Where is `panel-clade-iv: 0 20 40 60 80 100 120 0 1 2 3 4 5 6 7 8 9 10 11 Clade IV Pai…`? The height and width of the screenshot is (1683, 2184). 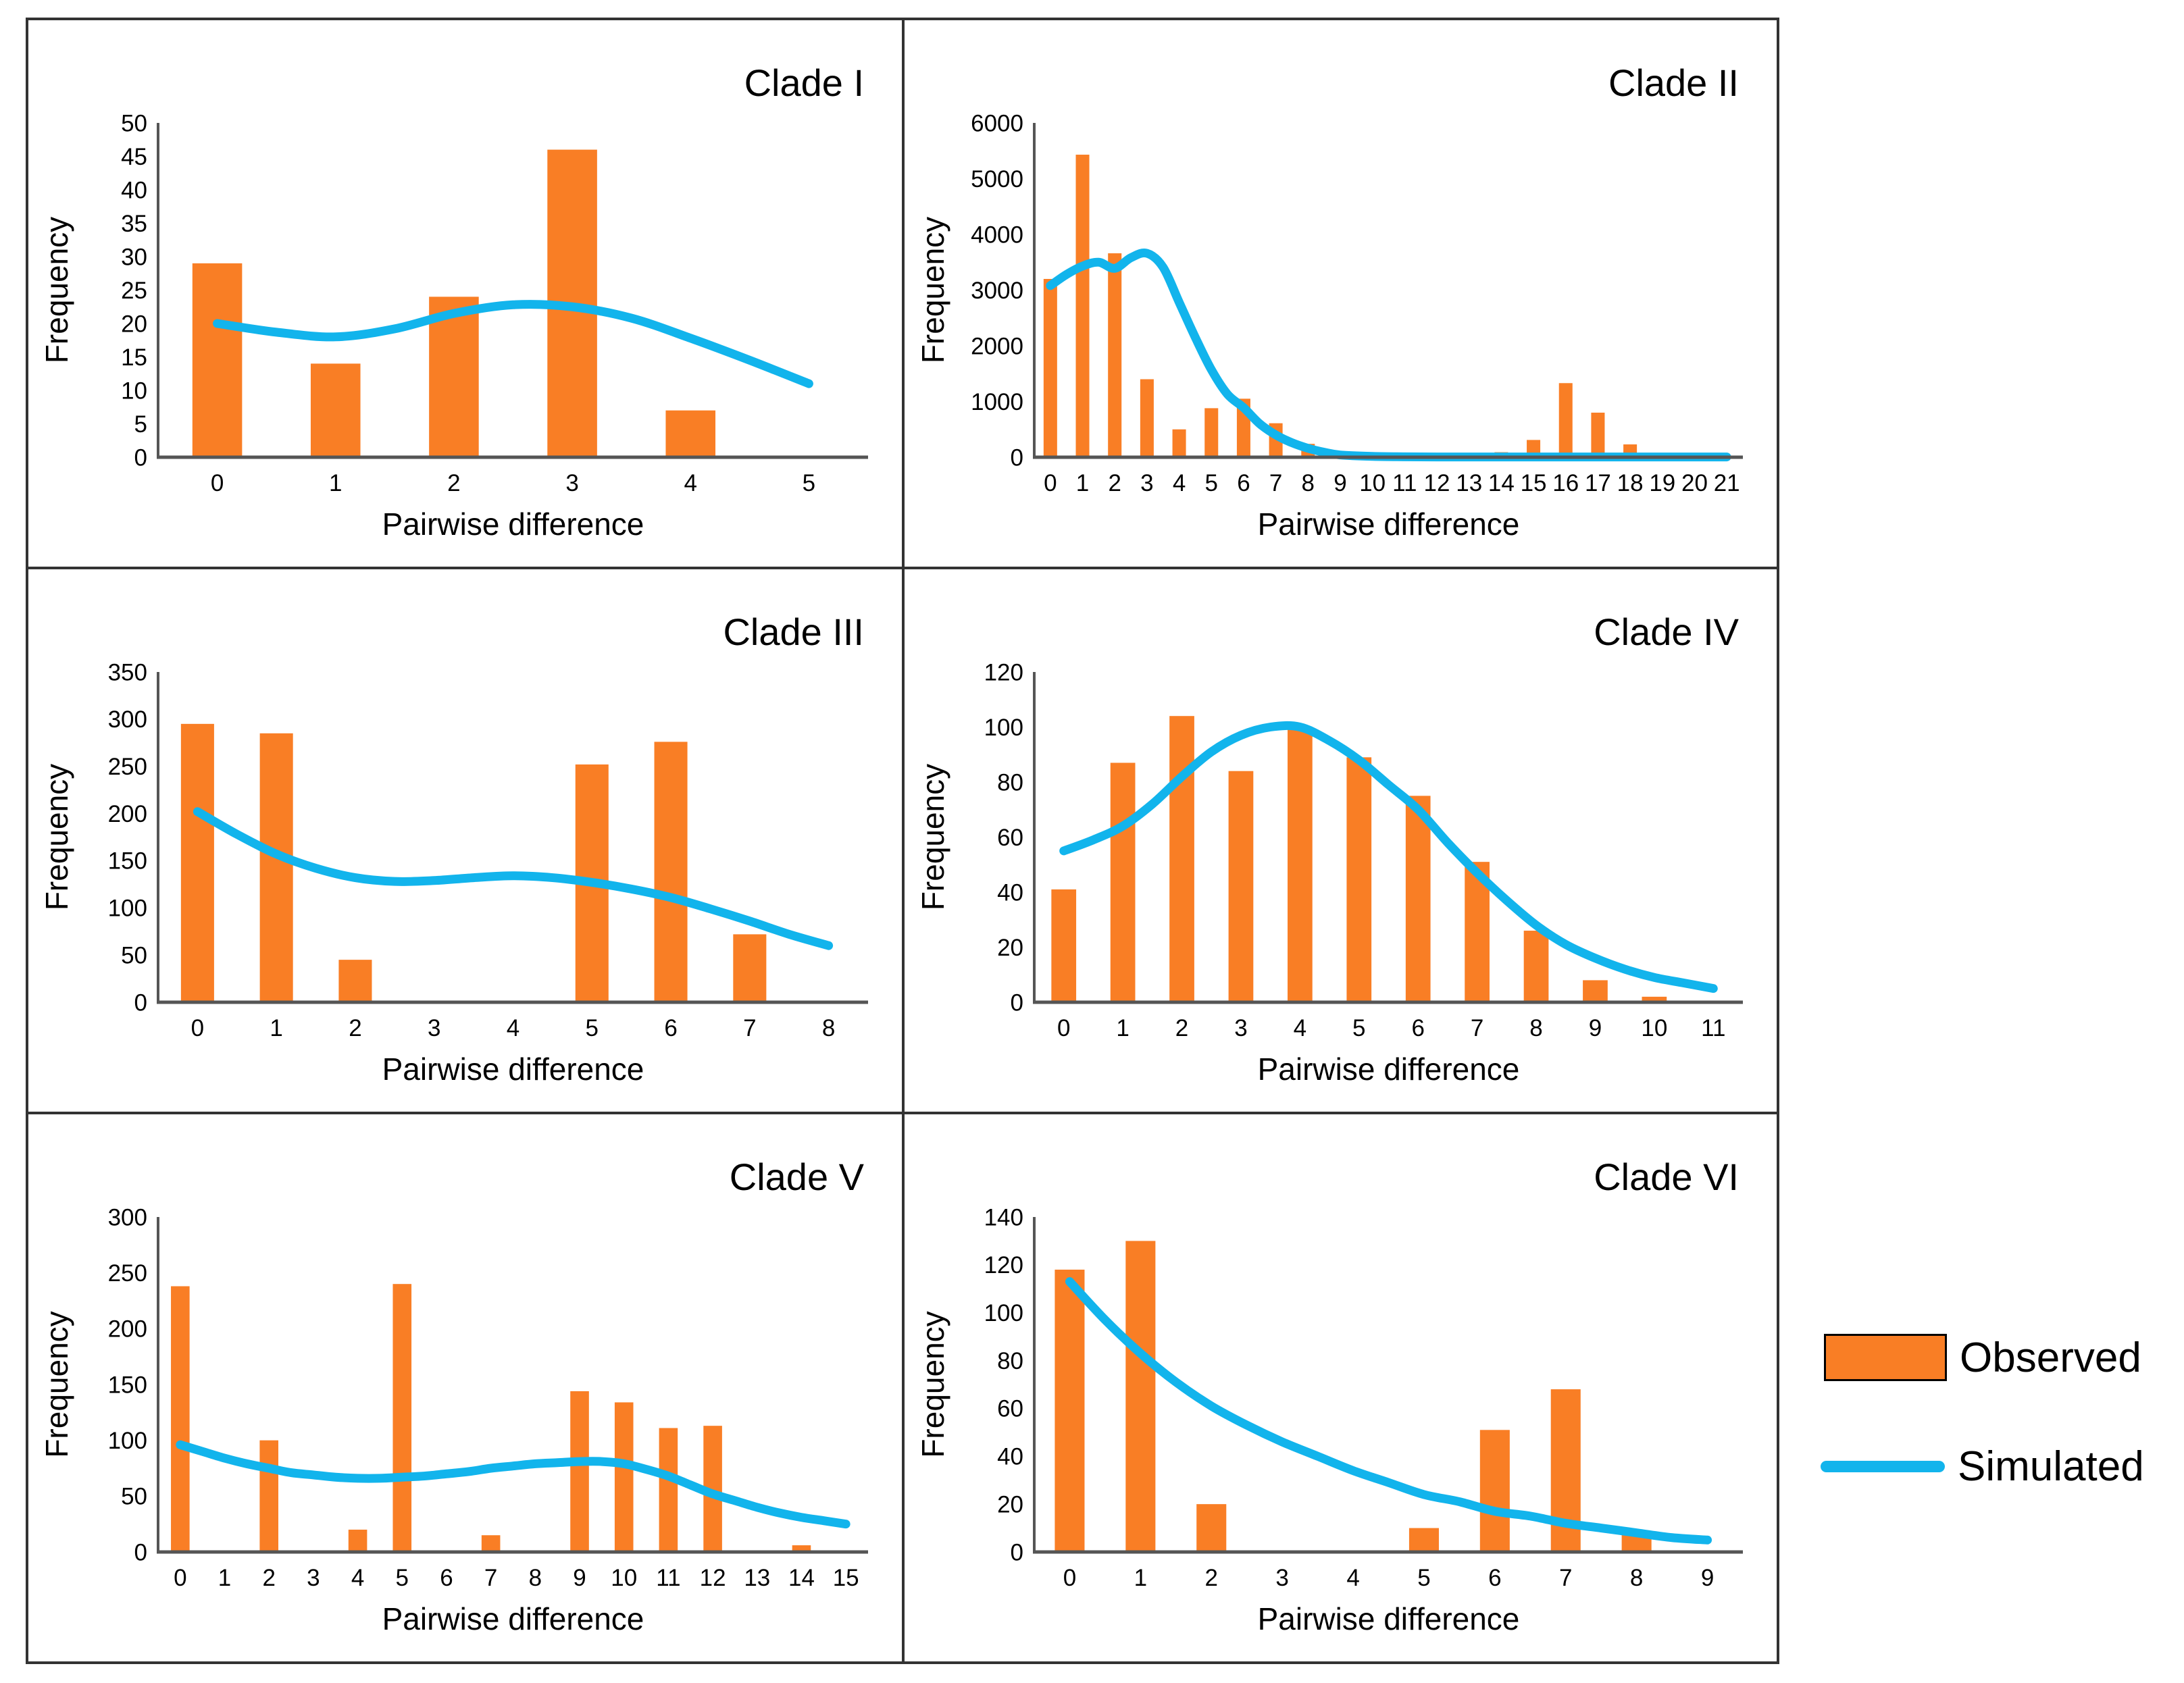 panel-clade-iv: 0 20 40 60 80 100 120 0 1 2 3 4 5 6 7 8 9 10 11 Clade IV Pai… is located at coordinates (1341, 841).